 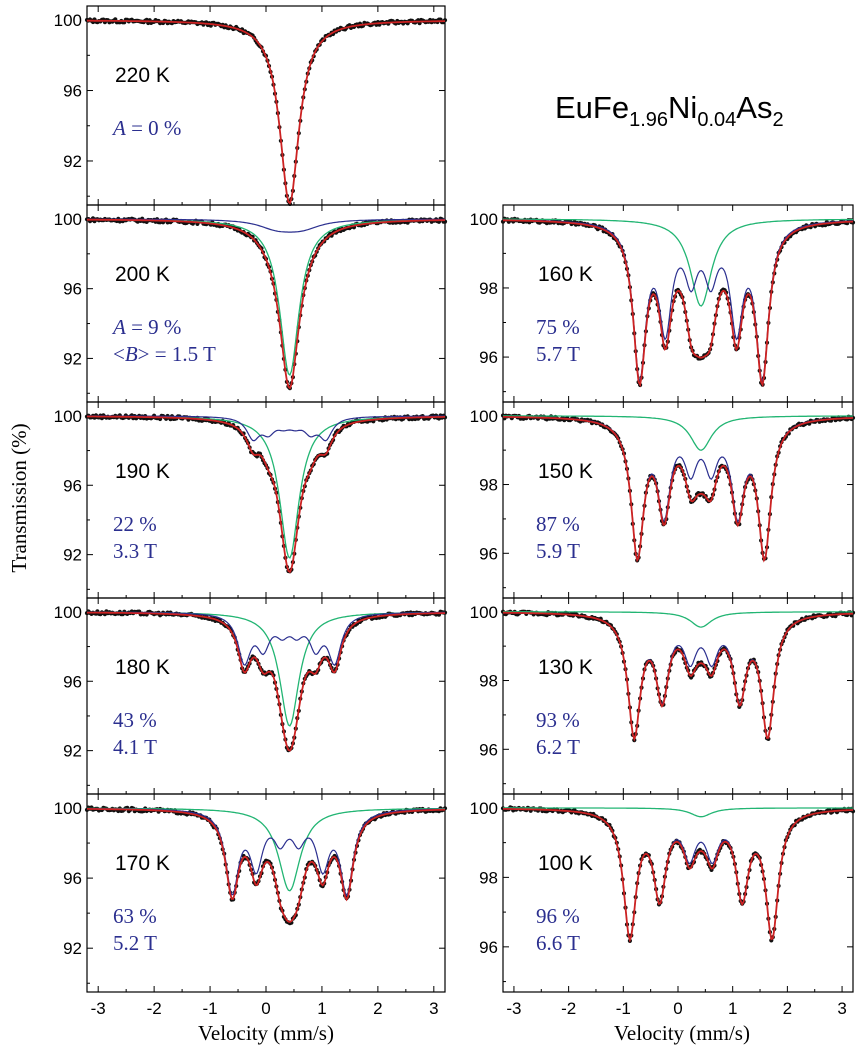 I want to click on annotation-text: 4.1 T, so click(x=135, y=747).